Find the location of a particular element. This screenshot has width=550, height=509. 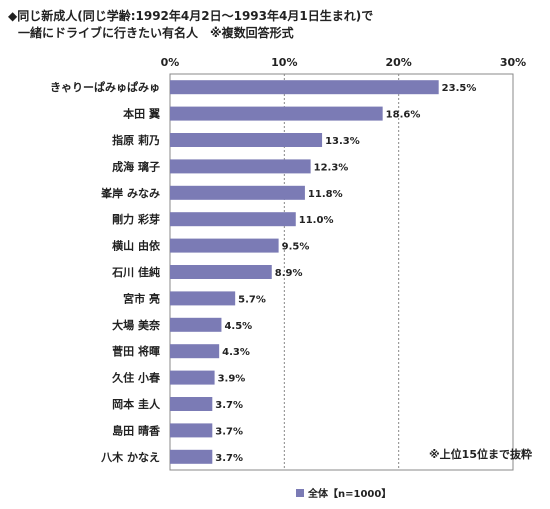

category-label: 島田 晴香 is located at coordinates (136, 430).